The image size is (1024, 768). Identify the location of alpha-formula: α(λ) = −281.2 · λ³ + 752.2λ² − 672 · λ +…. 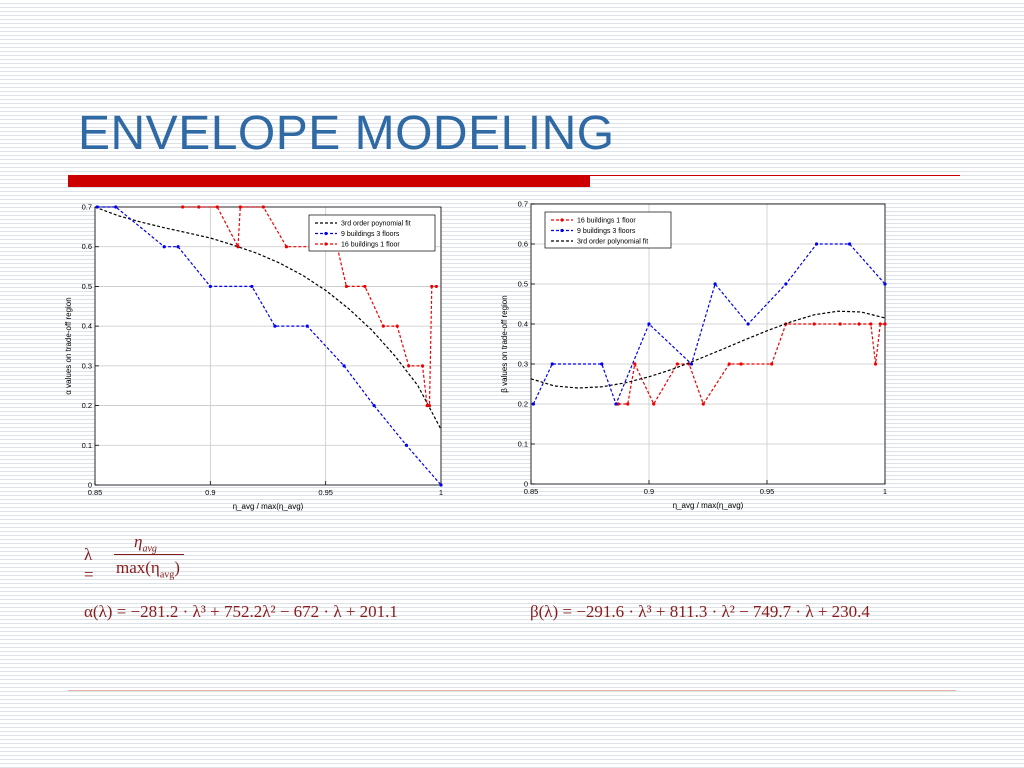
(241, 611).